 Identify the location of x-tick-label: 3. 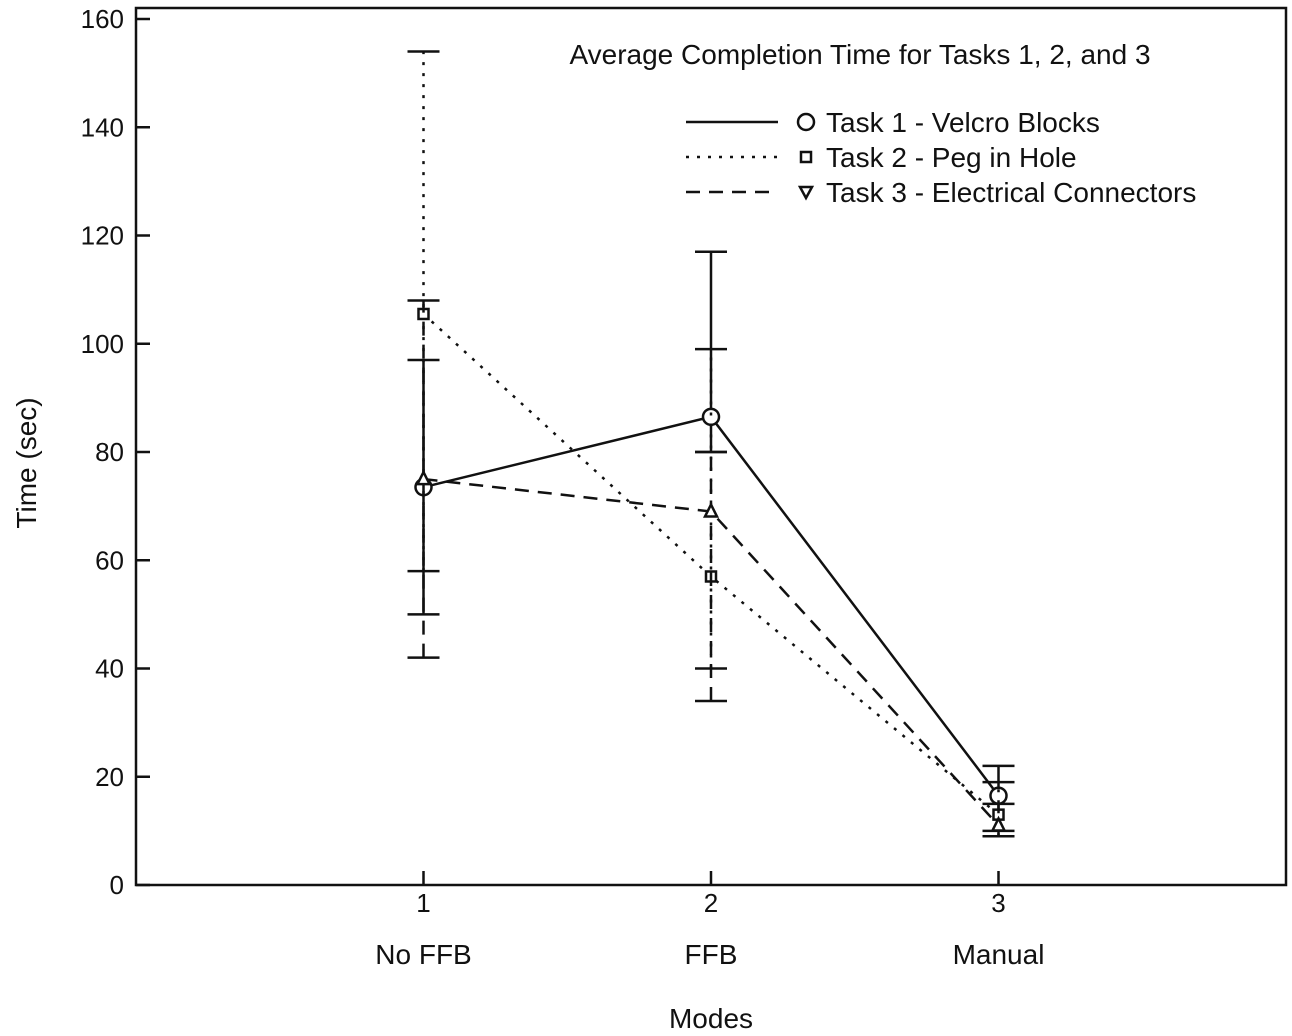
(998, 903).